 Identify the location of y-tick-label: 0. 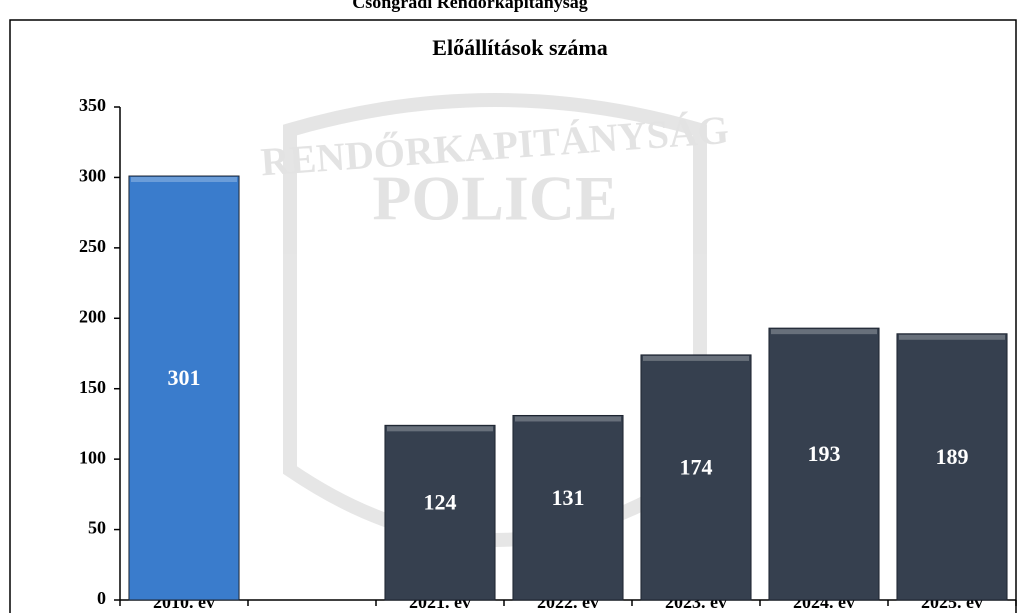
(101, 598).